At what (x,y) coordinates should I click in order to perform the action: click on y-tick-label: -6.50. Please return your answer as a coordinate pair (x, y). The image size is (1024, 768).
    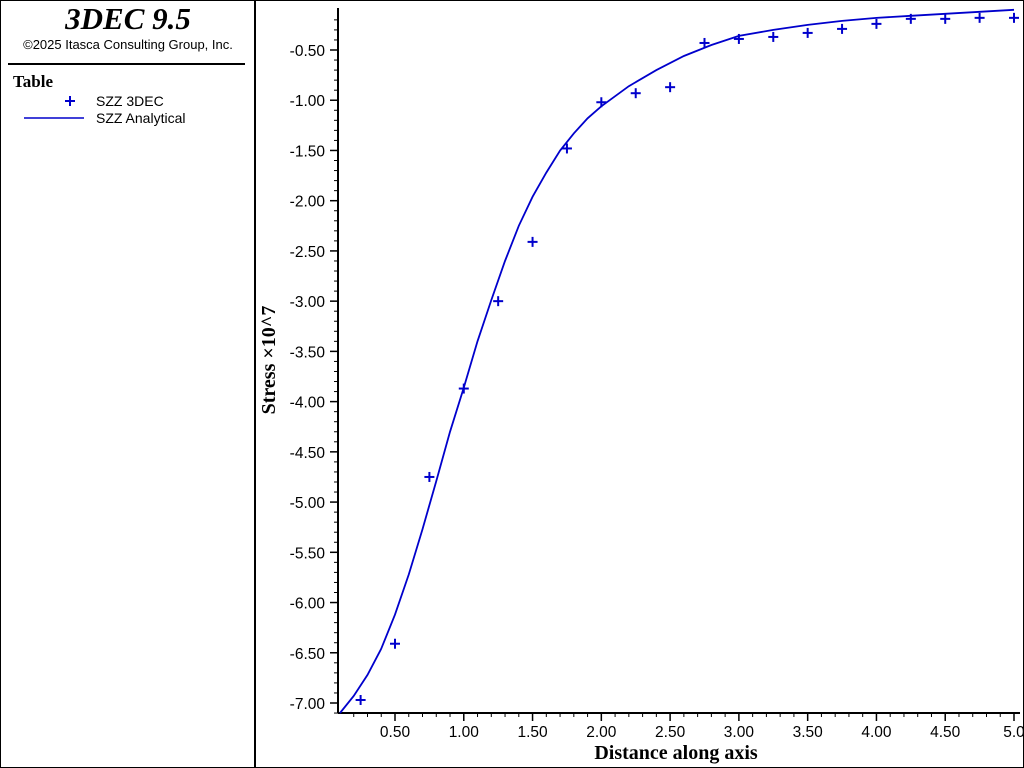
    Looking at the image, I should click on (308, 654).